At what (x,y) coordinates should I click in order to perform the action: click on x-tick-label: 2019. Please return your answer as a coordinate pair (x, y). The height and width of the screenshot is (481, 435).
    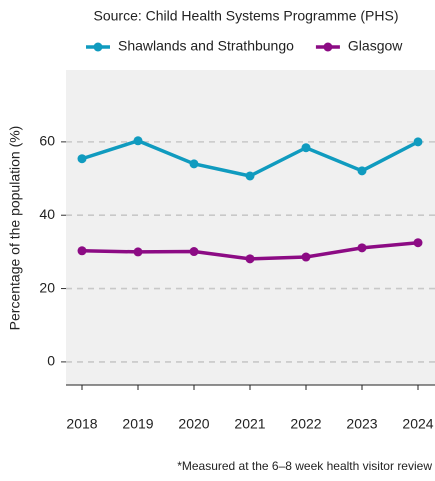
    Looking at the image, I should click on (137, 424).